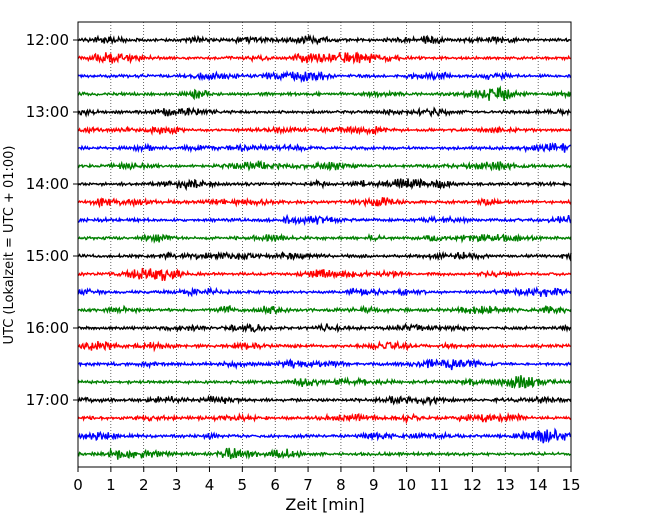 This screenshot has height=520, width=650. Describe the element at coordinates (275, 485) in the screenshot. I see `x-tick-label: 6` at that location.